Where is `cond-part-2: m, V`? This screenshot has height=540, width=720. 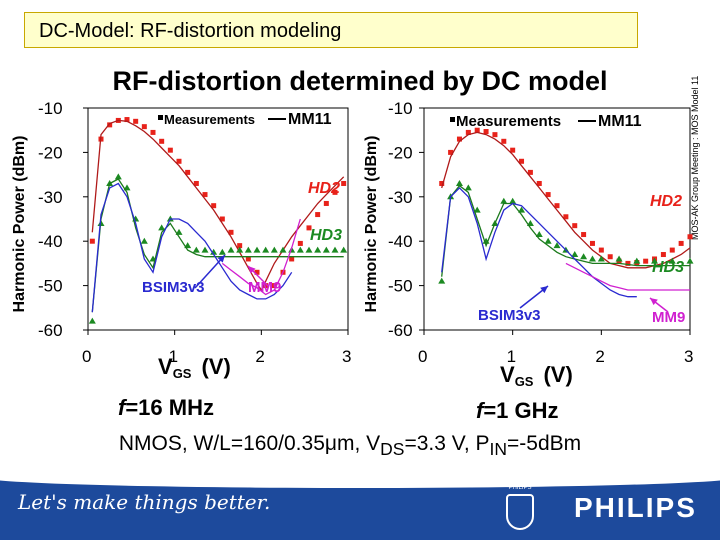
cond-part-2: m, V is located at coordinates (358, 443).